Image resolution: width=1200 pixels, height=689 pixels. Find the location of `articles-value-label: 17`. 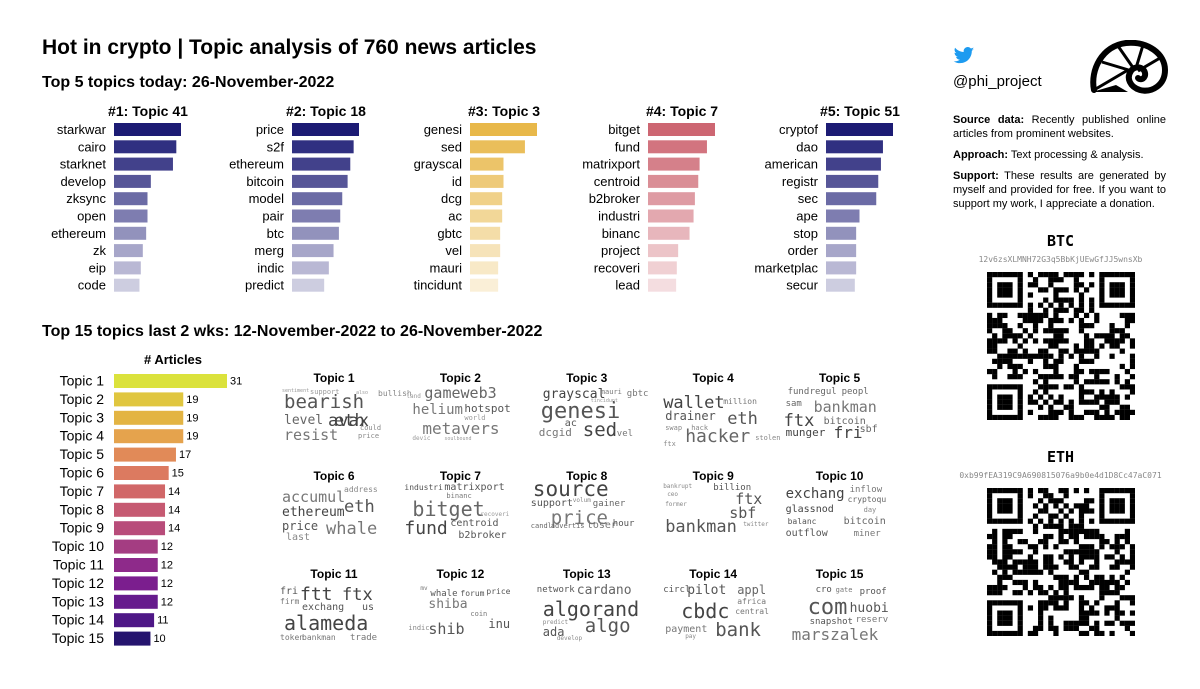

articles-value-label: 17 is located at coordinates (185, 455).